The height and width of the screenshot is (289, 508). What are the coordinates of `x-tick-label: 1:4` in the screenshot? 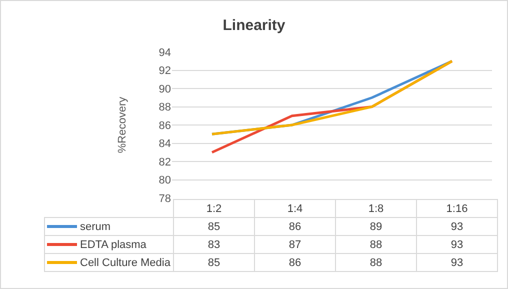 It's located at (295, 209).